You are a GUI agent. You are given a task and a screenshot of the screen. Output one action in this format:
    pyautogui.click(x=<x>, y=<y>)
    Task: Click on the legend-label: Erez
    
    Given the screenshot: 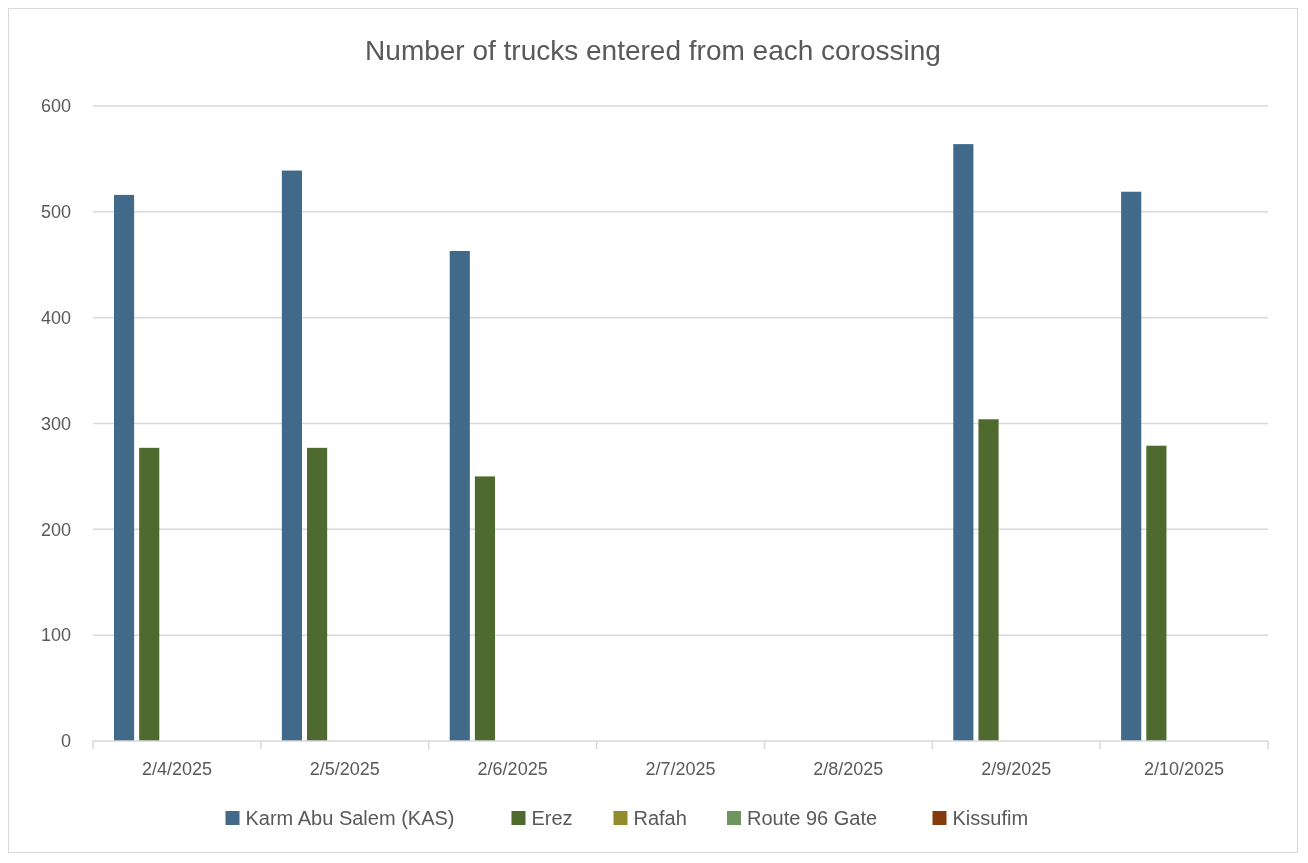 What is the action you would take?
    pyautogui.click(x=552, y=818)
    